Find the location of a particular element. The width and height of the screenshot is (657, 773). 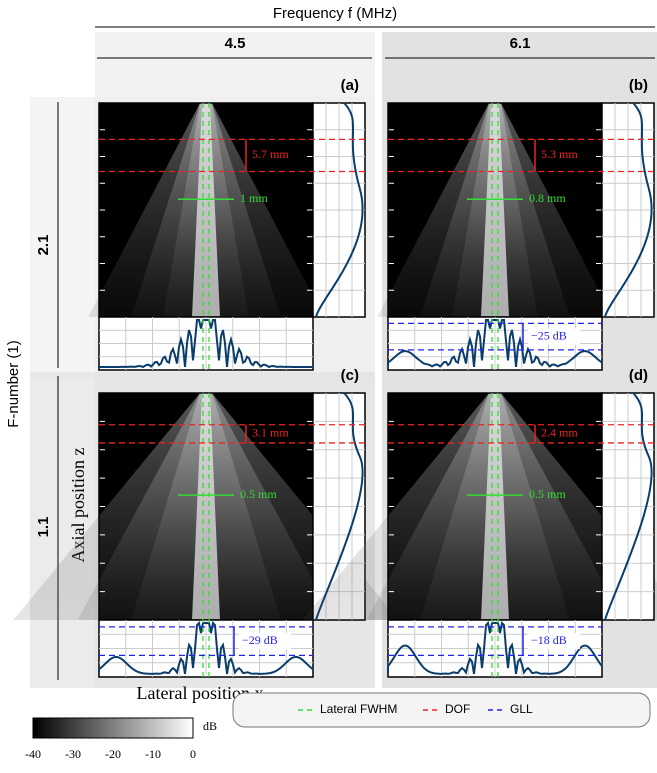

colorbar-tick: -20 is located at coordinates (113, 754).